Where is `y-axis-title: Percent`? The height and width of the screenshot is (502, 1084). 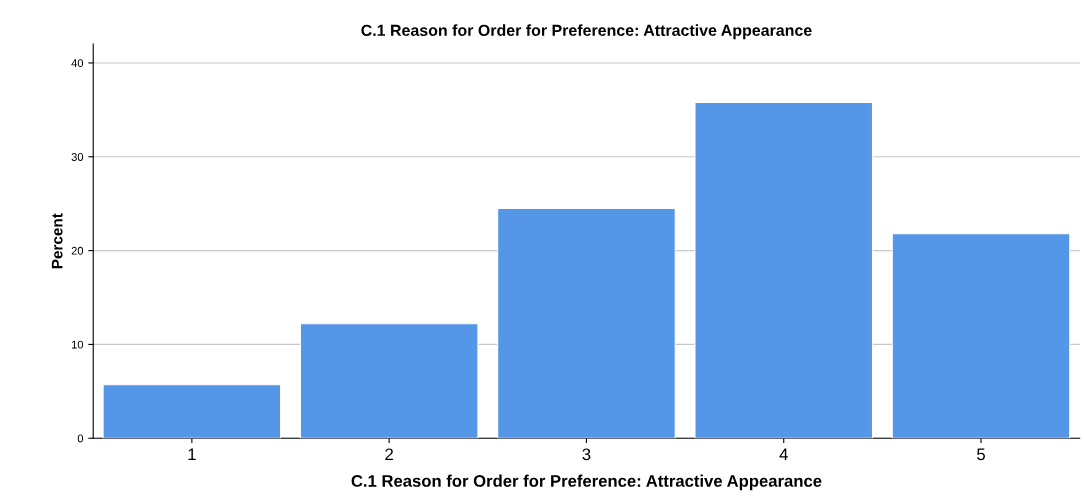
y-axis-title: Percent is located at coordinates (57, 241).